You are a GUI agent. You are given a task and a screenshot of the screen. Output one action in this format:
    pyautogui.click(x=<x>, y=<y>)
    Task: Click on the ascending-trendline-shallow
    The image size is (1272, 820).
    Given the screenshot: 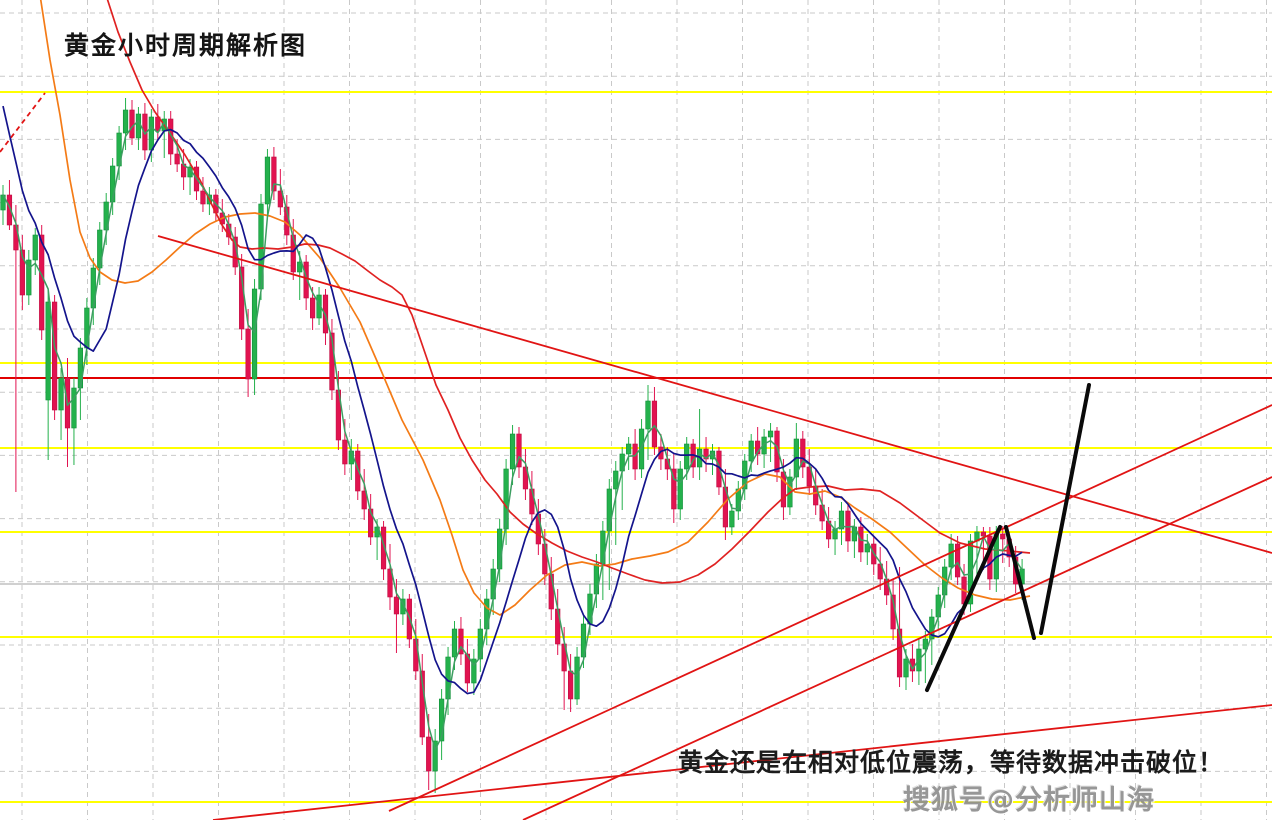 What is the action you would take?
    pyautogui.click(x=742, y=762)
    